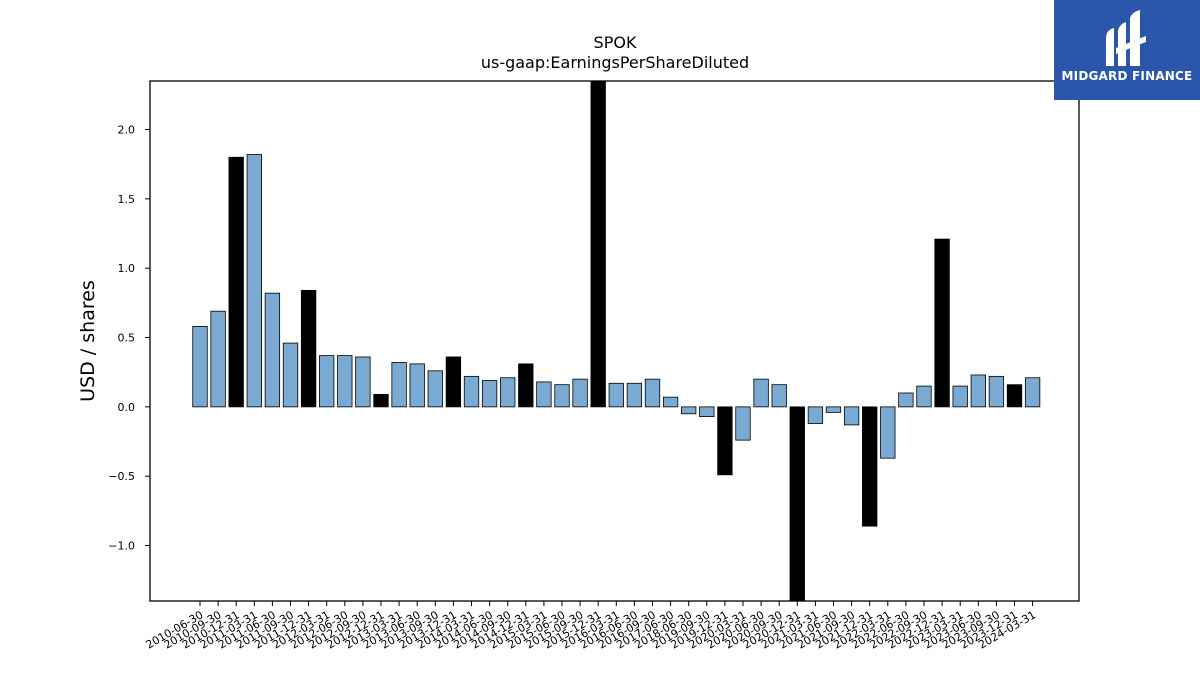 The height and width of the screenshot is (675, 1200). Describe the element at coordinates (127, 199) in the screenshot. I see `y-tick-label: 1.5` at that location.